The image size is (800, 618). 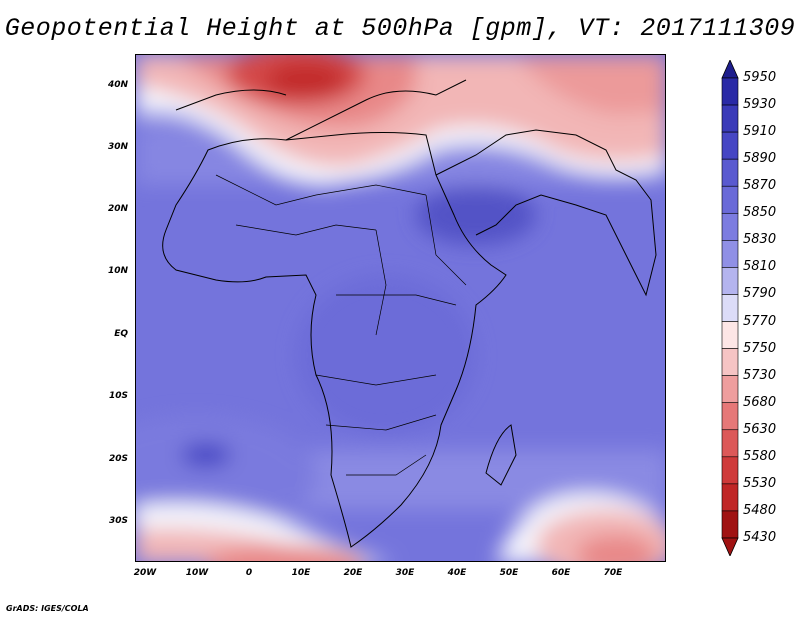 I want to click on lon-label-60e: 60E, so click(x=561, y=573).